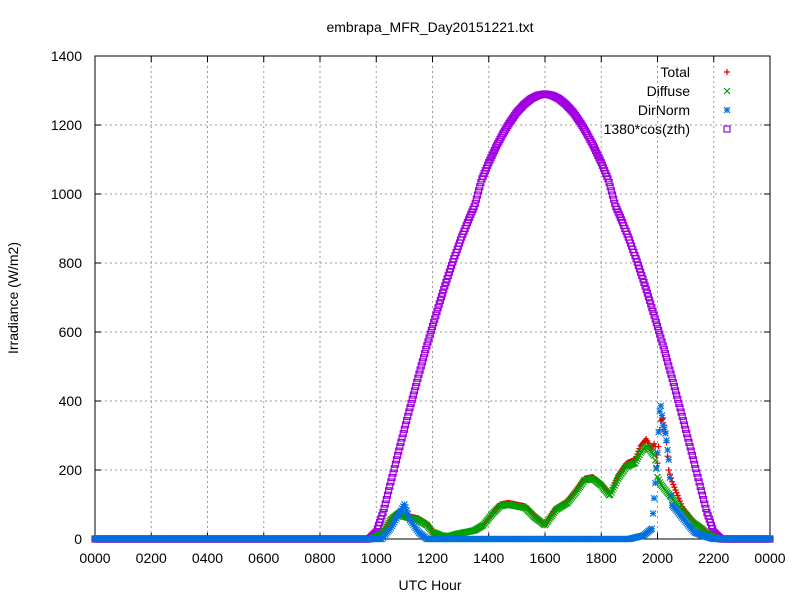 Image resolution: width=800 pixels, height=600 pixels. I want to click on legend-label: Total, so click(675, 72).